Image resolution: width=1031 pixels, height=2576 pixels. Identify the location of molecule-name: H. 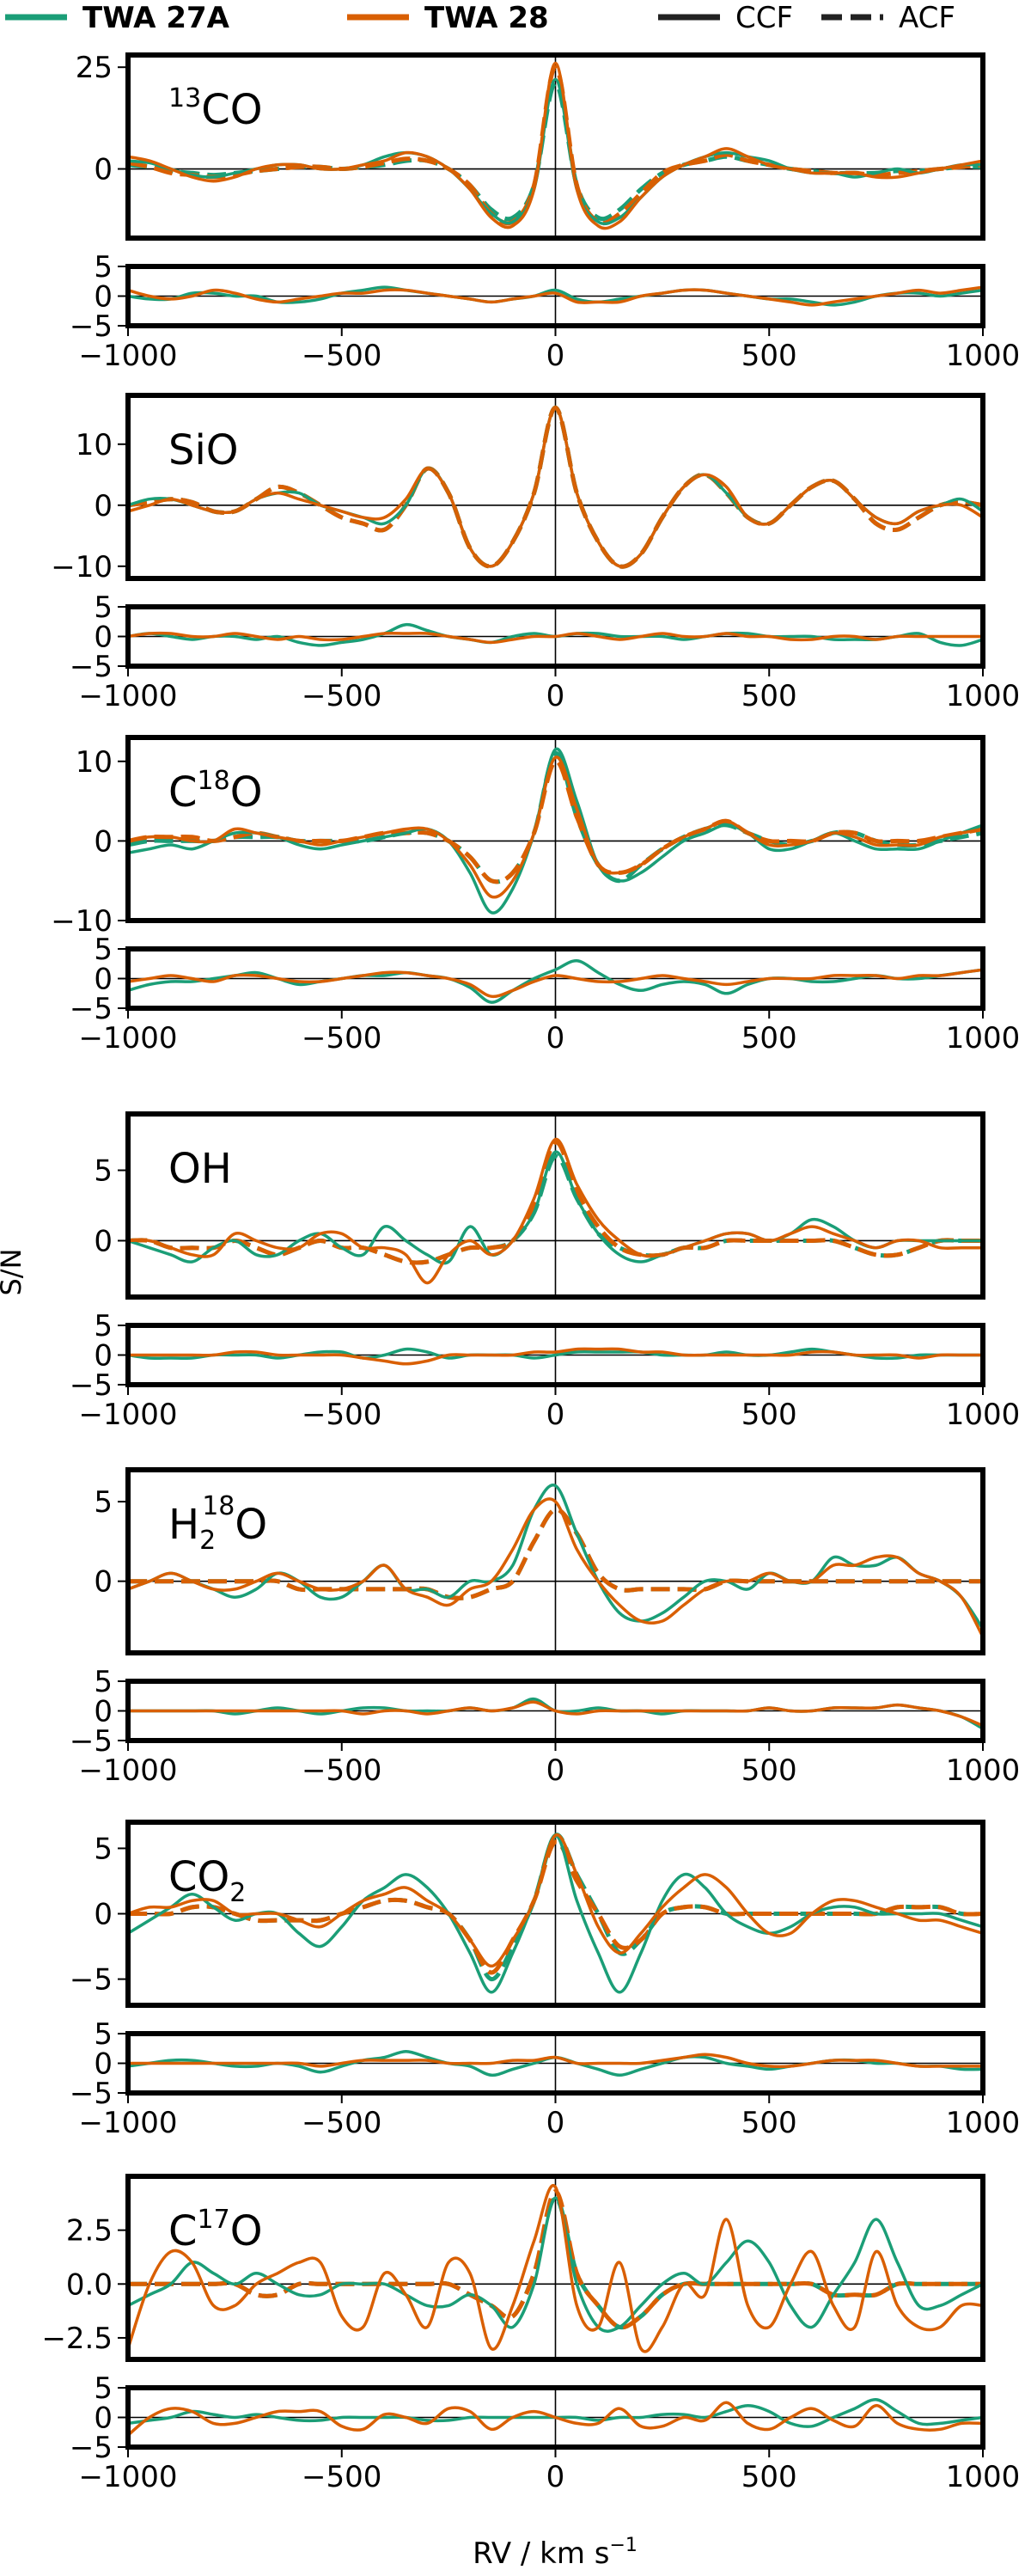
(183, 1525).